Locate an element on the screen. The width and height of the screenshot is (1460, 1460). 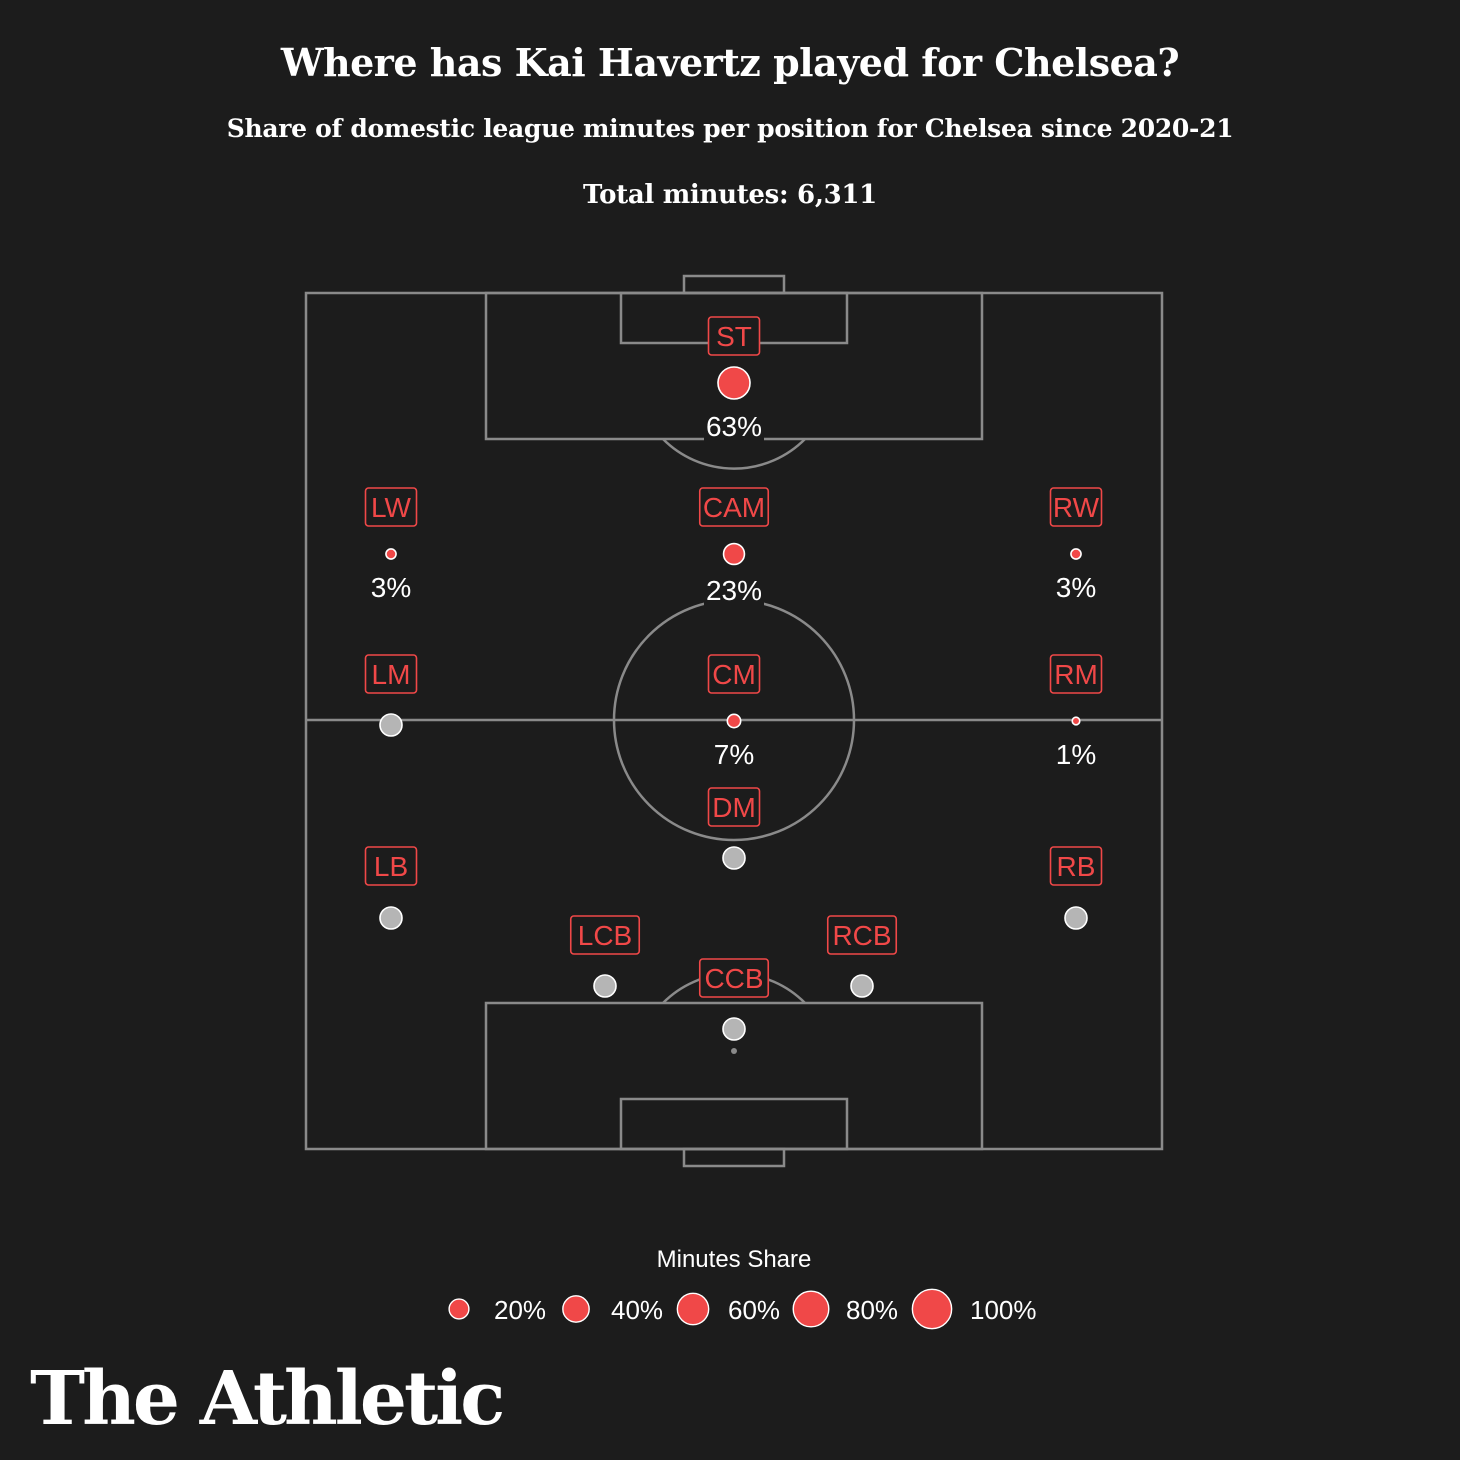
position-rb: RB is located at coordinates (1076, 888).